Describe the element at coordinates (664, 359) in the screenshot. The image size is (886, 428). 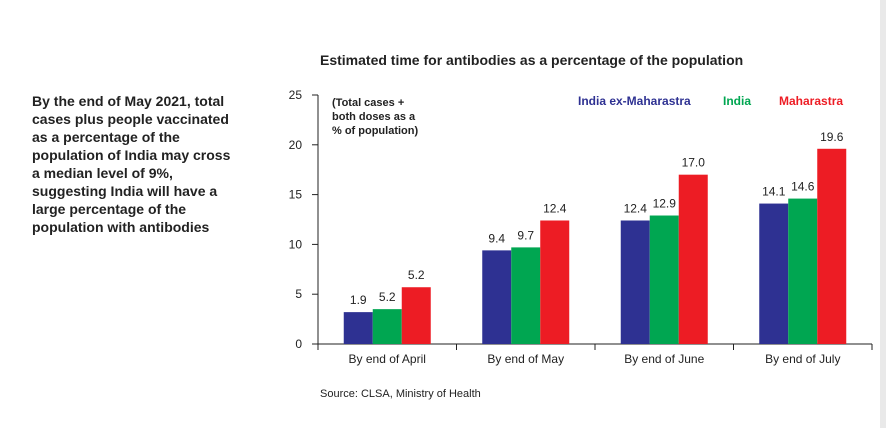
I see `x-tick-label: By end of June` at that location.